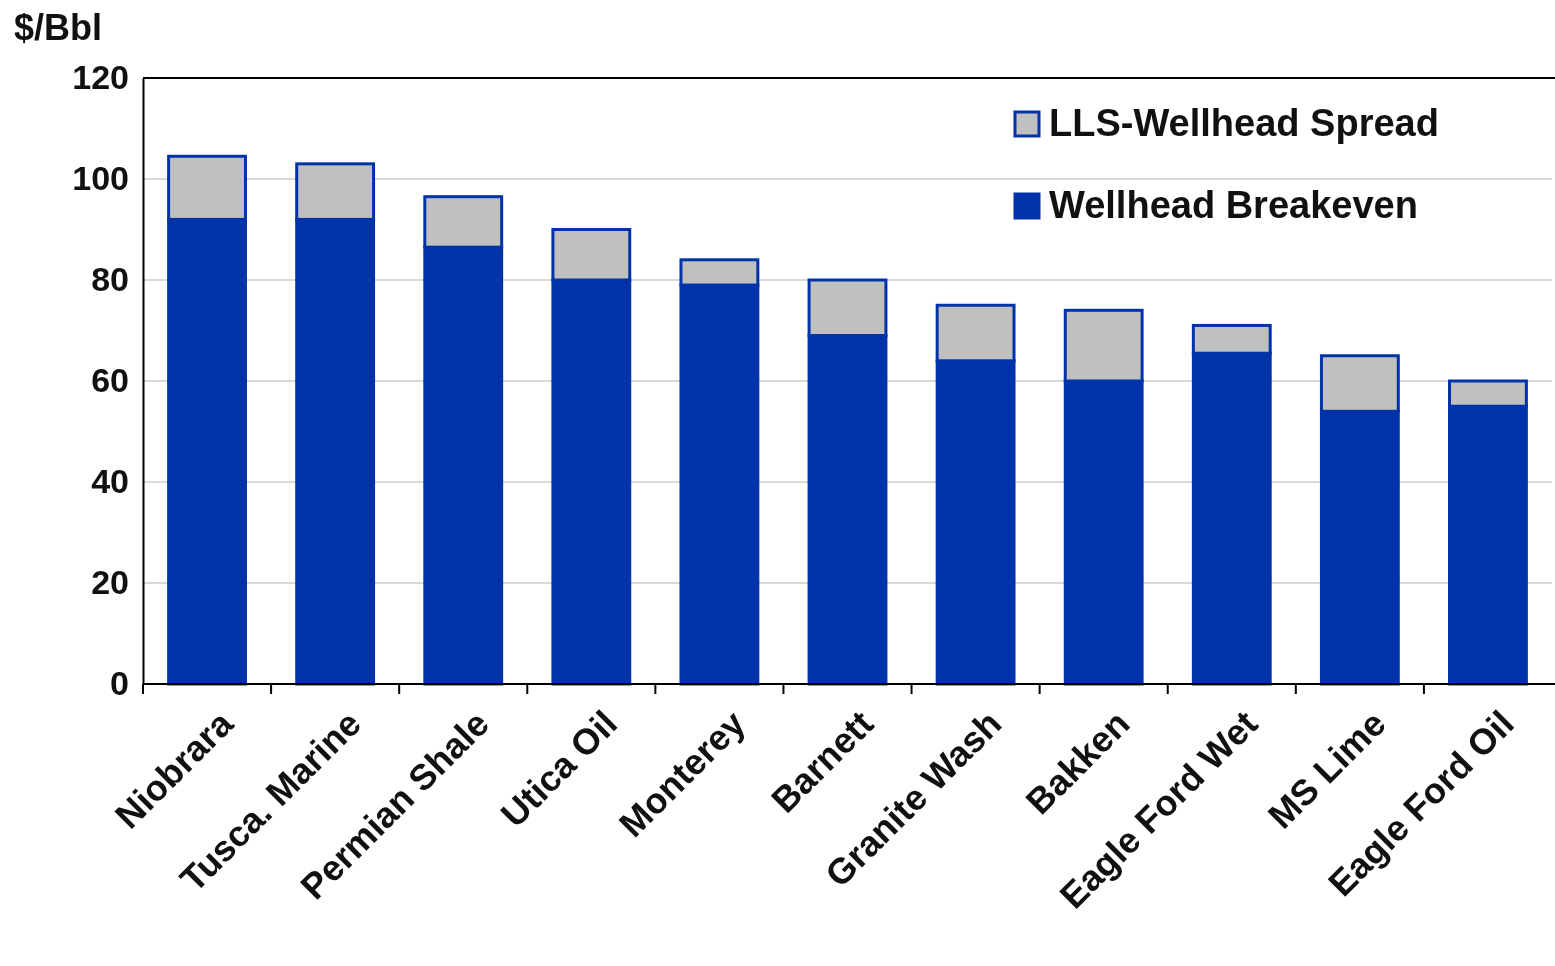  What do you see at coordinates (100, 77) in the screenshot?
I see `y-tick-label: 120` at bounding box center [100, 77].